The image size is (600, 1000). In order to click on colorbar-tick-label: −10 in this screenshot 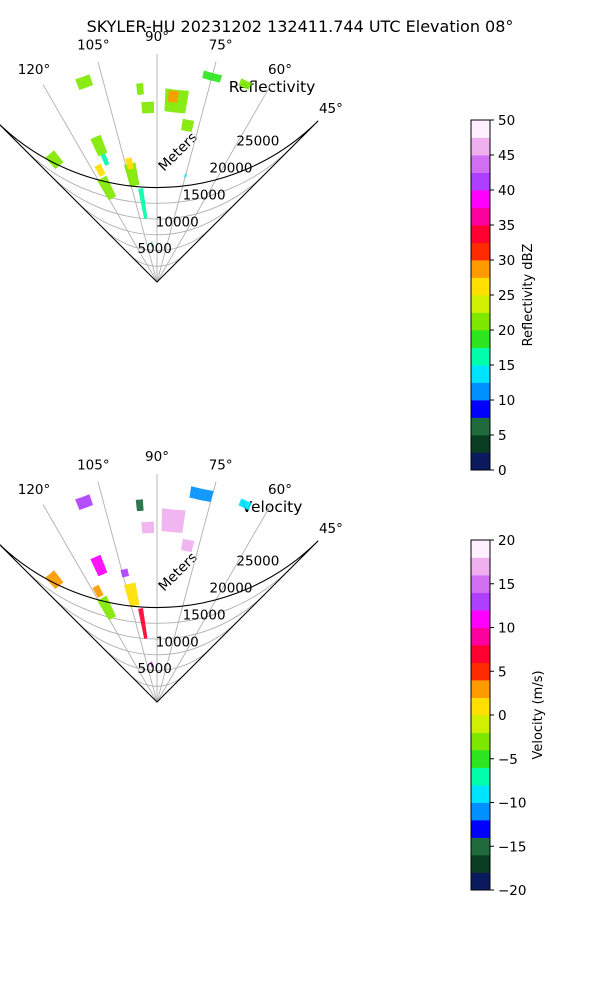, I will do `click(512, 804)`.